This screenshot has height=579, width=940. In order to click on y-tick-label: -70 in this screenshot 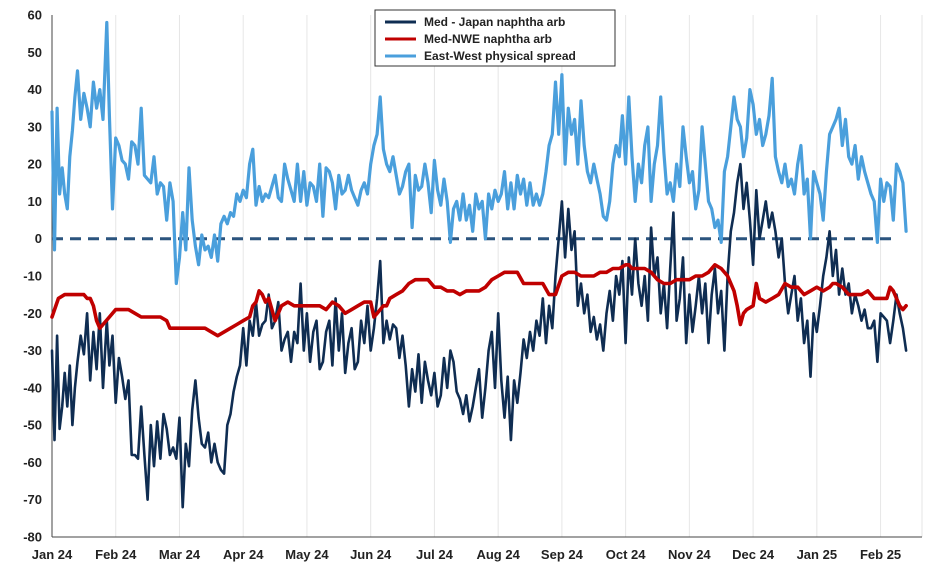, I will do `click(32, 499)`.